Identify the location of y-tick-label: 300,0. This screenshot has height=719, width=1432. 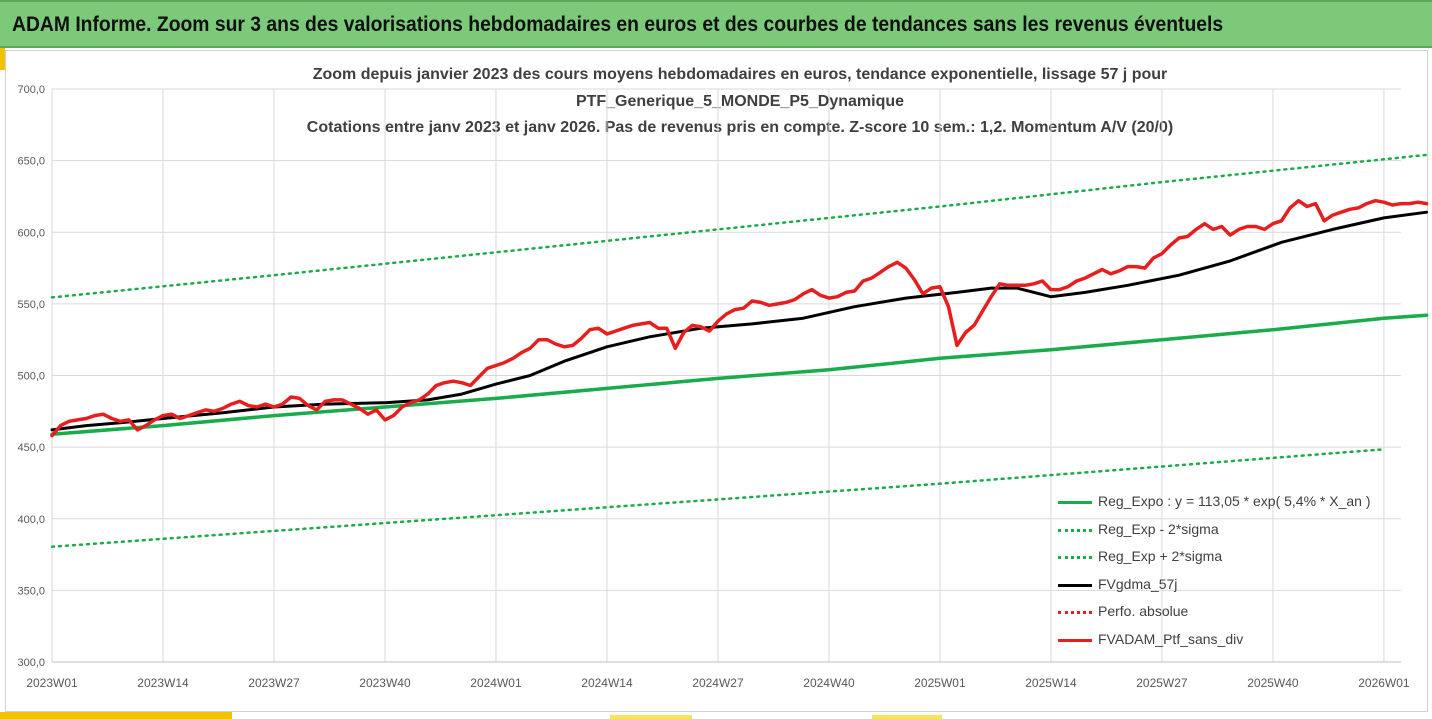
(31, 663).